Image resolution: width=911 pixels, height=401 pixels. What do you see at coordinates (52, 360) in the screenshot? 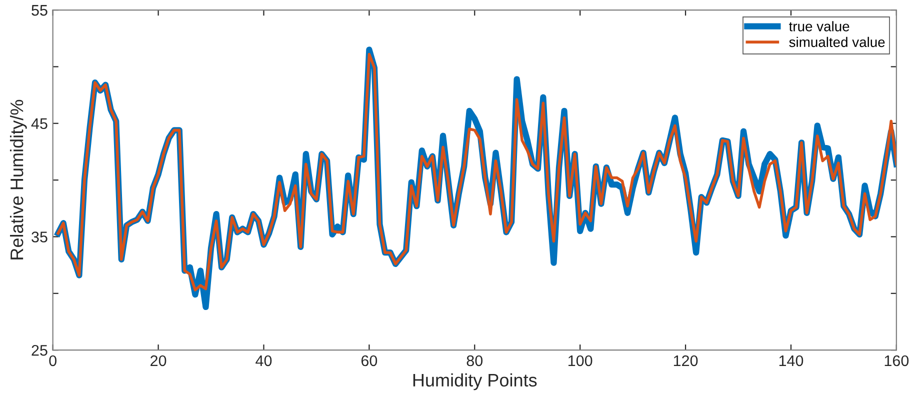
I see `x-tick-label: 0` at bounding box center [52, 360].